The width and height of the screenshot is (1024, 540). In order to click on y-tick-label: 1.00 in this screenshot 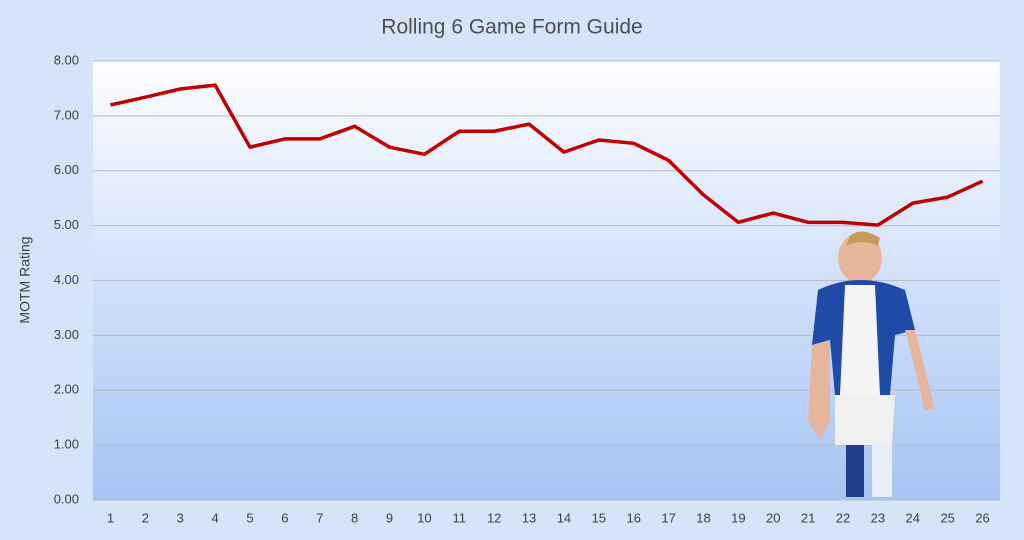, I will do `click(66, 444)`.